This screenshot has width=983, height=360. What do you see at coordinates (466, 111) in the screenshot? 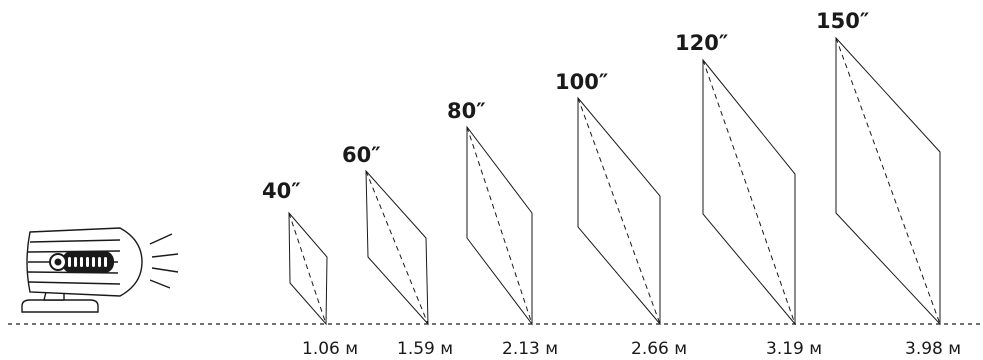
I see `screen-size-label: 80″` at bounding box center [466, 111].